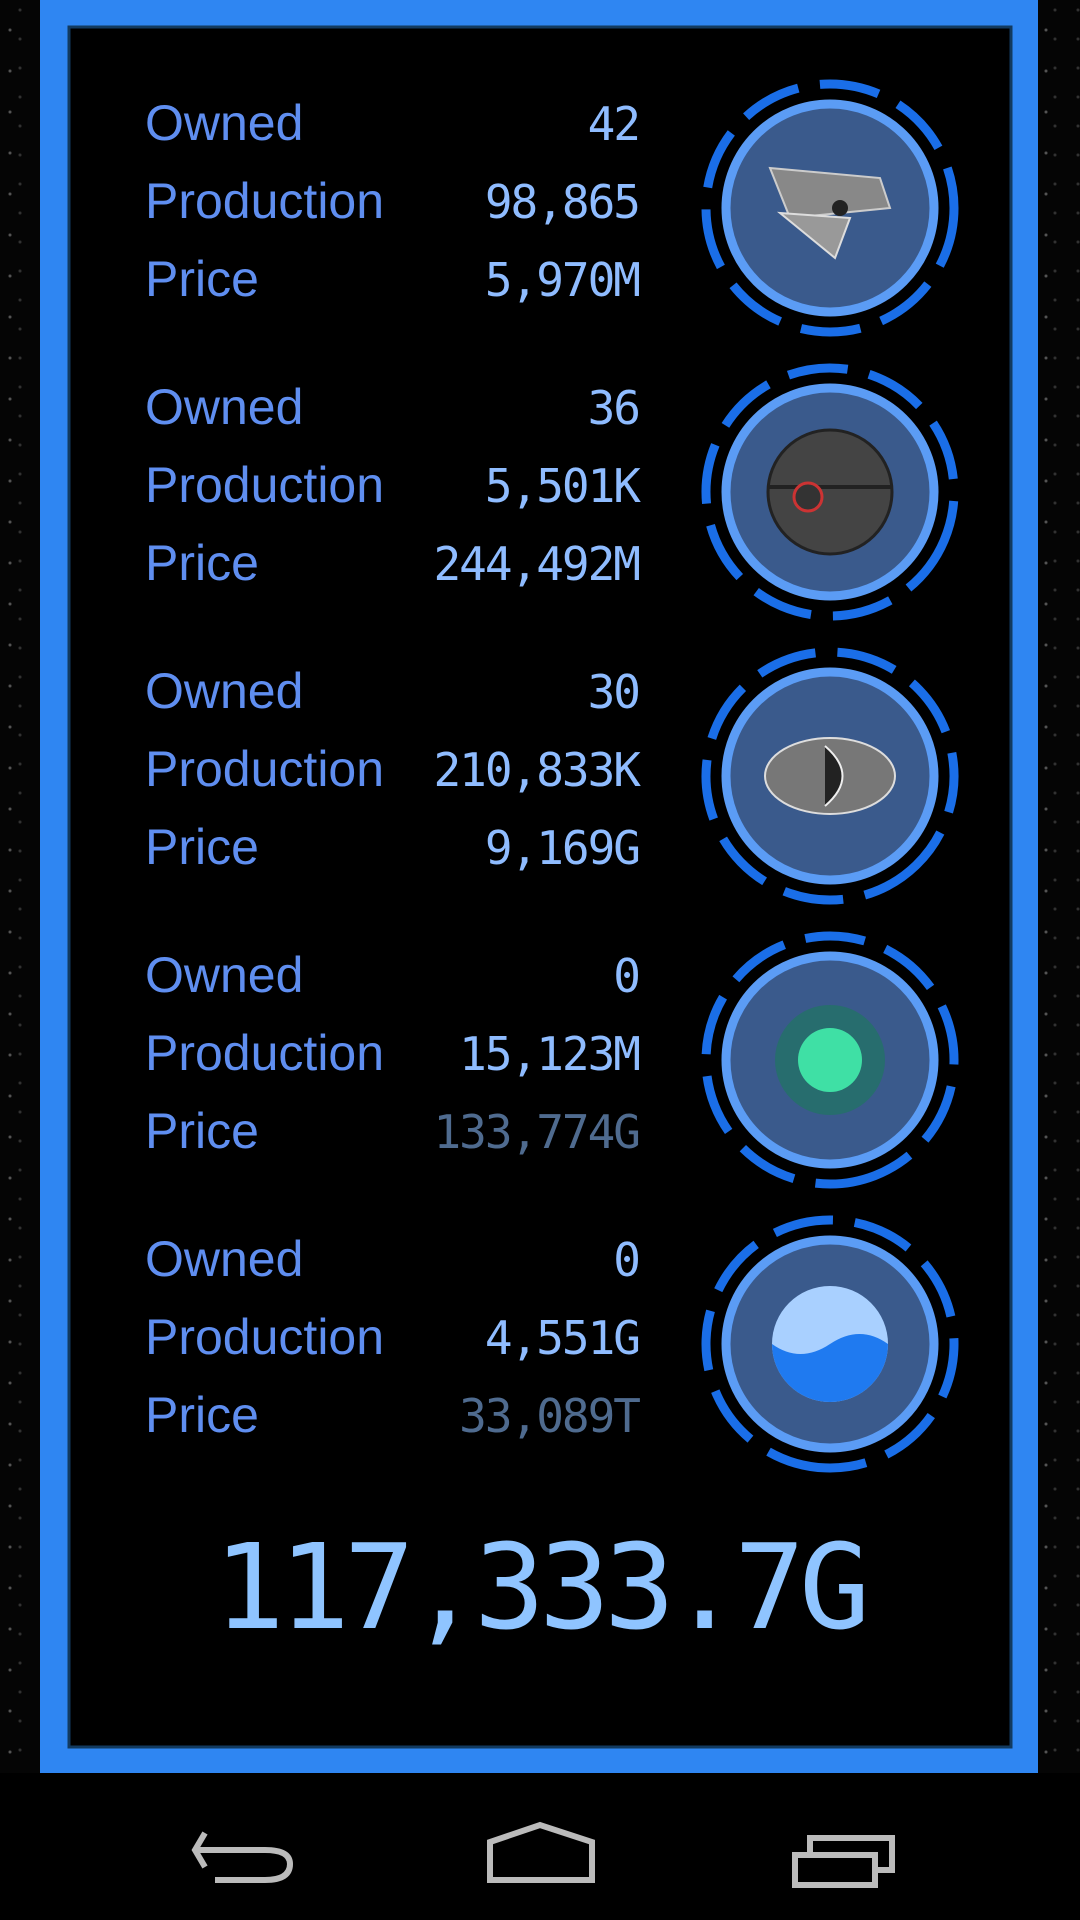 Image resolution: width=1080 pixels, height=1920 pixels. What do you see at coordinates (808, 497) in the screenshot?
I see `station-dish` at bounding box center [808, 497].